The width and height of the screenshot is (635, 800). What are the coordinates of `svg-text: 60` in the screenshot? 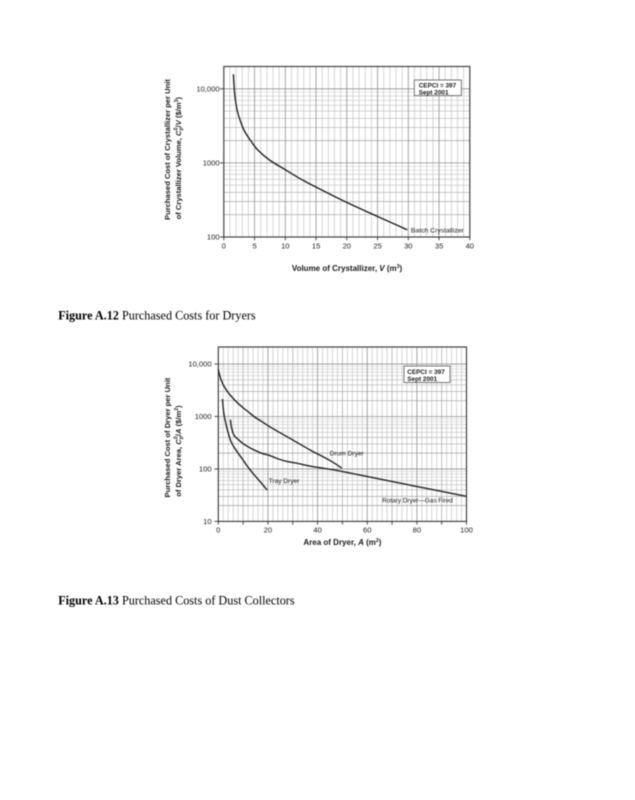 It's located at (367, 530).